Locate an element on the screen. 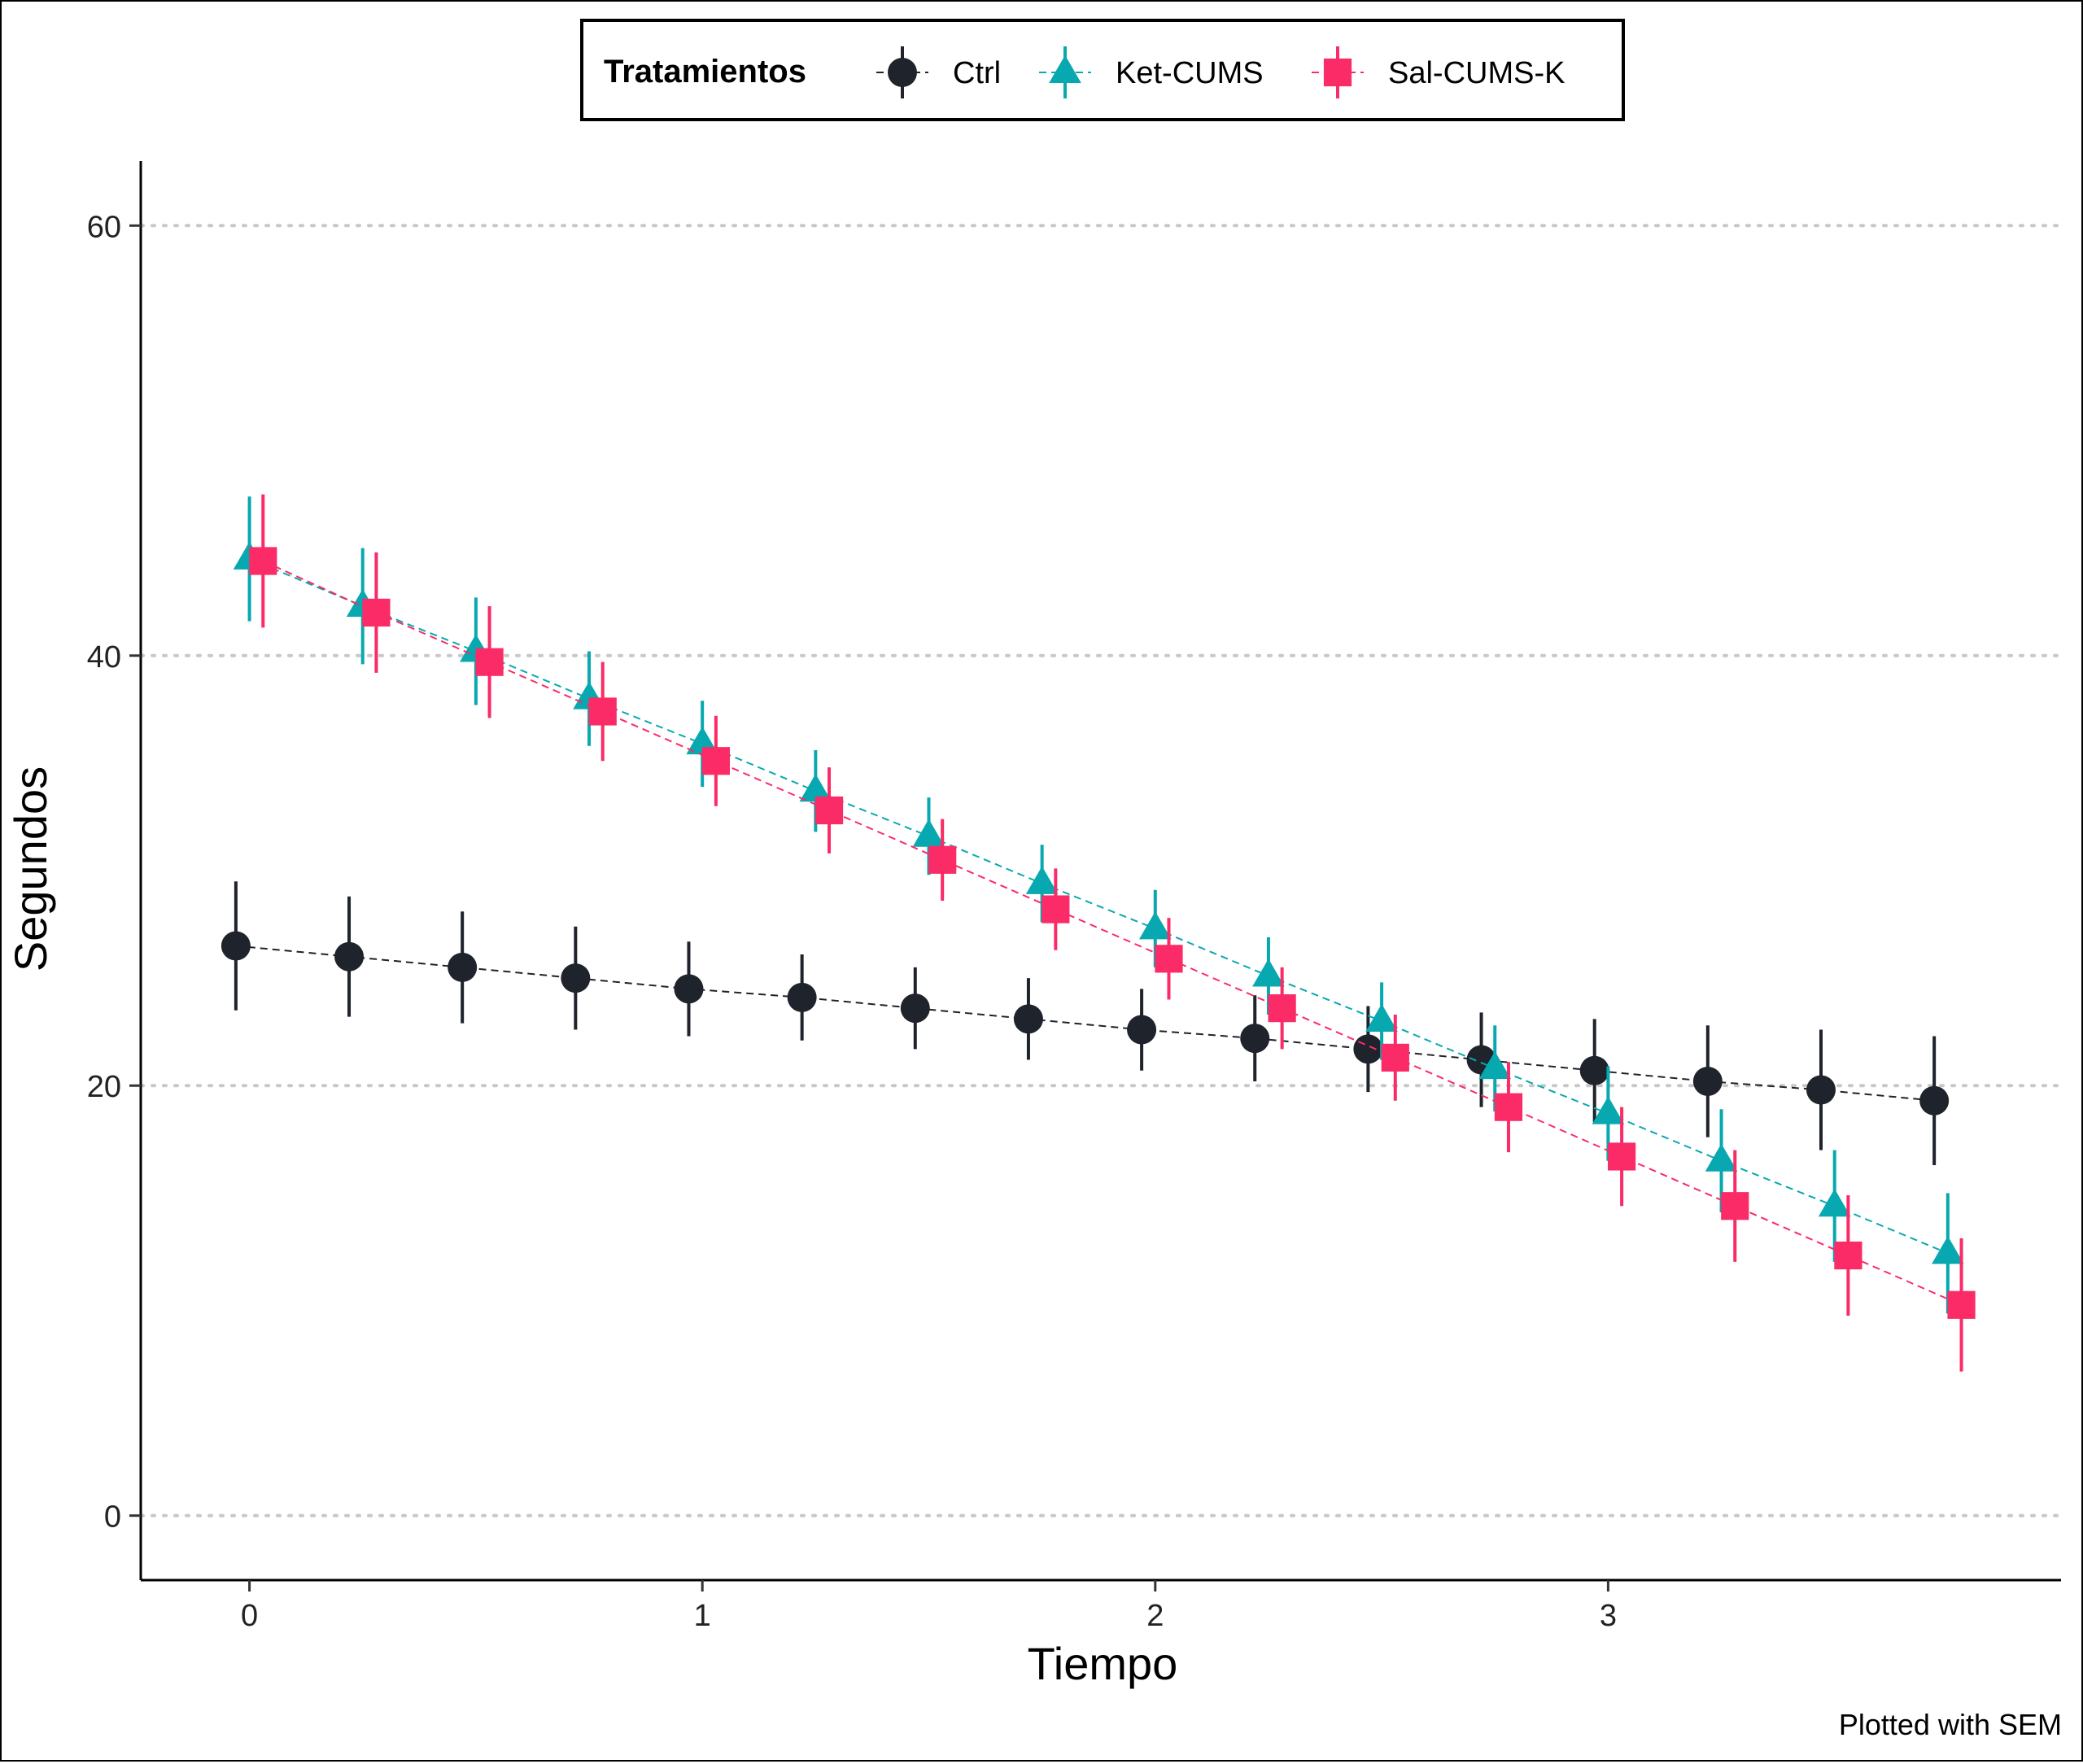 The width and height of the screenshot is (2083, 1764). legend-entry-label: Sal-CUMS-K is located at coordinates (1476, 73).